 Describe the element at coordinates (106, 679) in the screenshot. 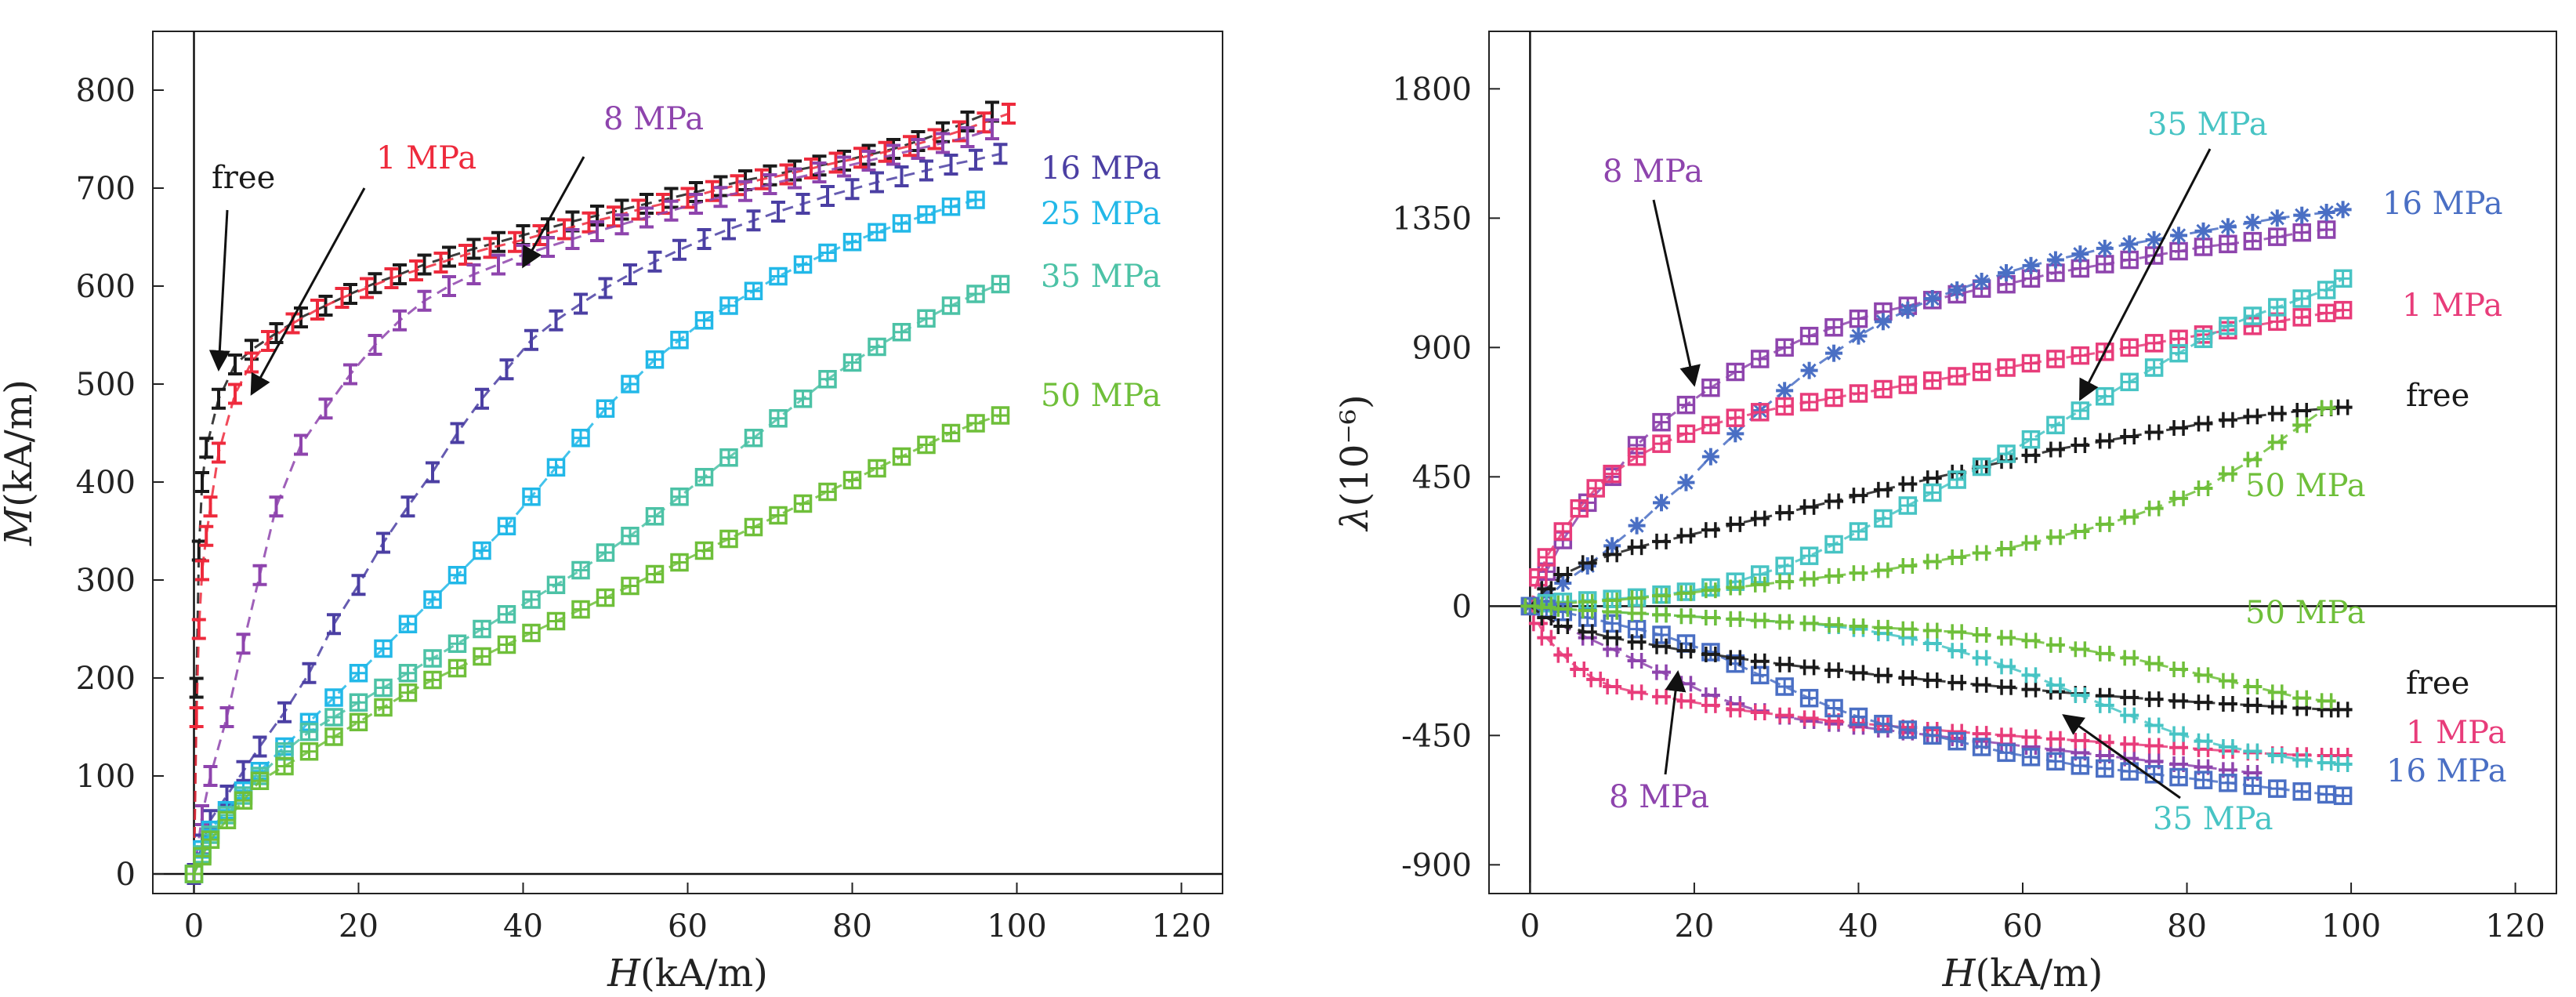

I see `m-chart-y-tick-label: 200` at that location.